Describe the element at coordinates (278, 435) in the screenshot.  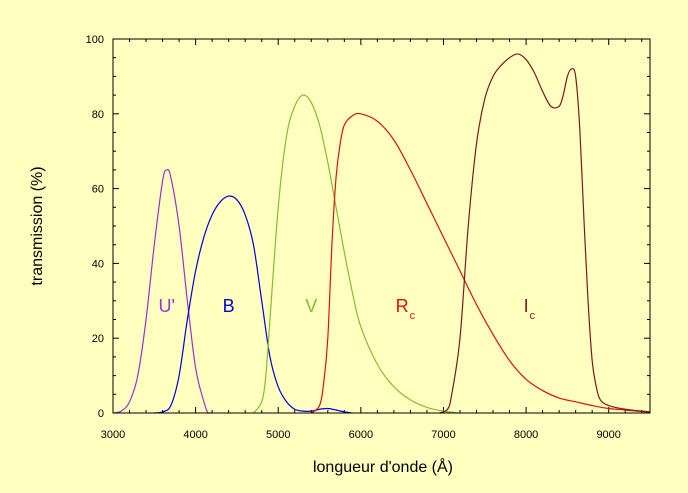
I see `x-tick-label: 5000` at that location.